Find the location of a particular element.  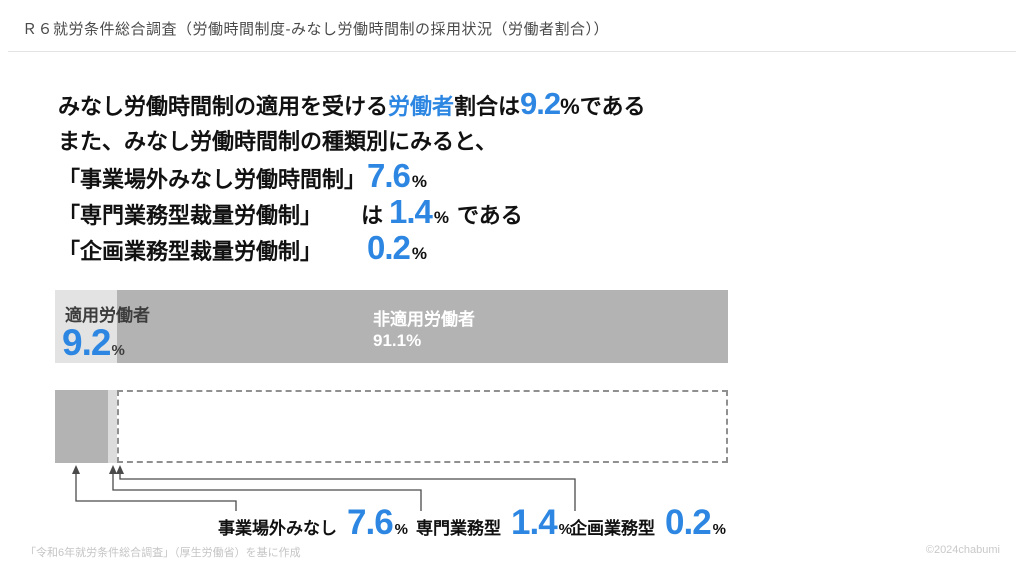

not-applied-value-text: 91.1% is located at coordinates (397, 341).